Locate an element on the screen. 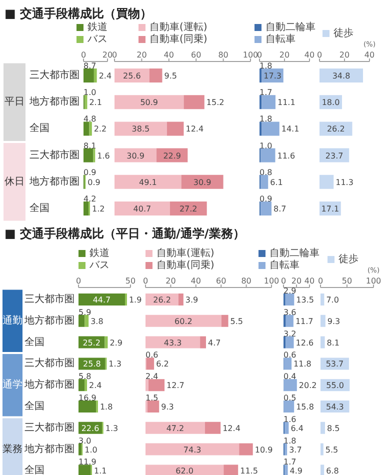 This screenshot has height=475, width=385. data-label: 3.9 is located at coordinates (191, 300).